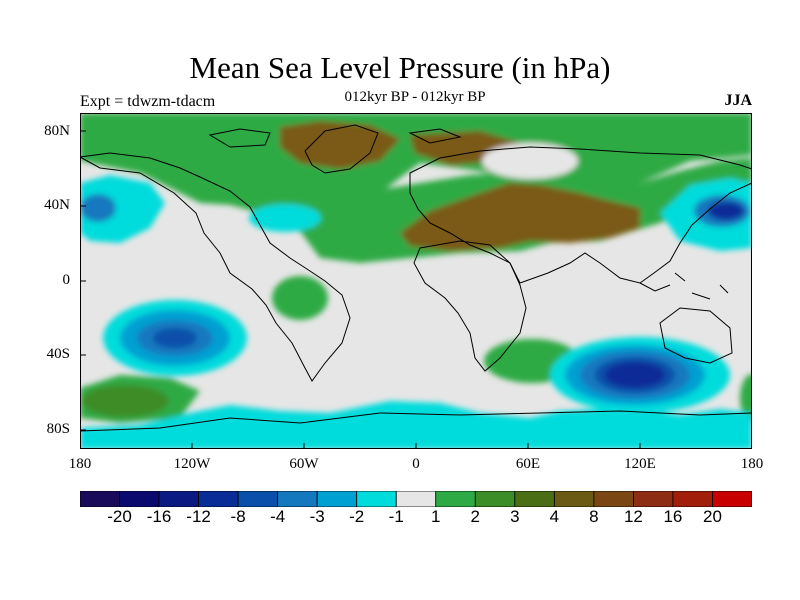  Describe the element at coordinates (633, 516) in the screenshot. I see `colorbar-tick-label: 12` at that location.